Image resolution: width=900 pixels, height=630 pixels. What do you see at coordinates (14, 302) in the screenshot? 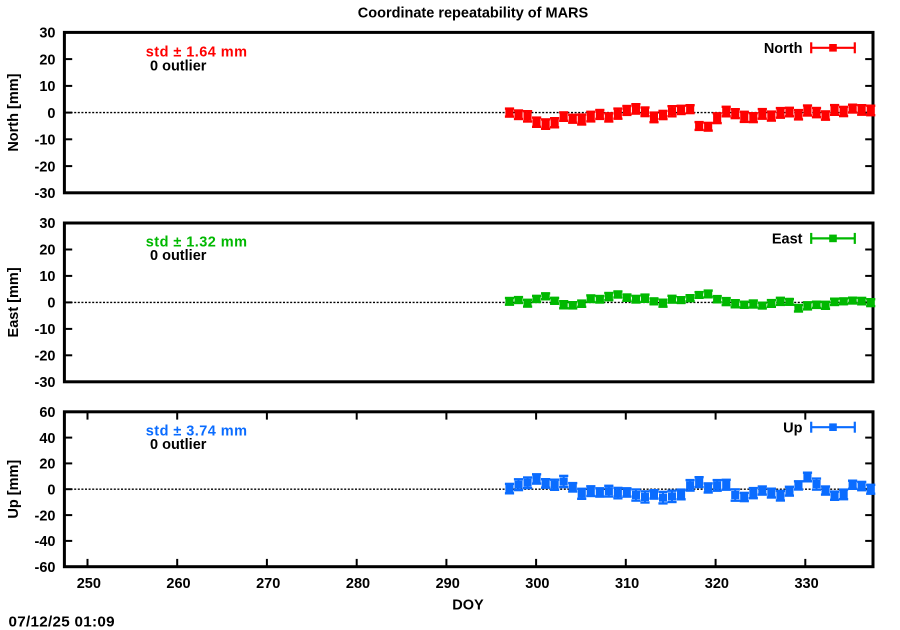
I see `svg-text: East [mm]` at bounding box center [14, 302].